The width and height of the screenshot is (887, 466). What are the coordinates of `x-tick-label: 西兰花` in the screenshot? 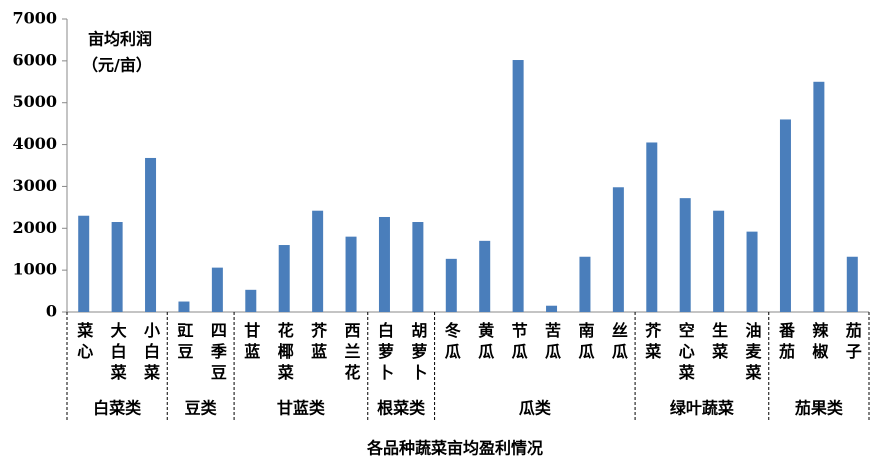 It's located at (351, 353).